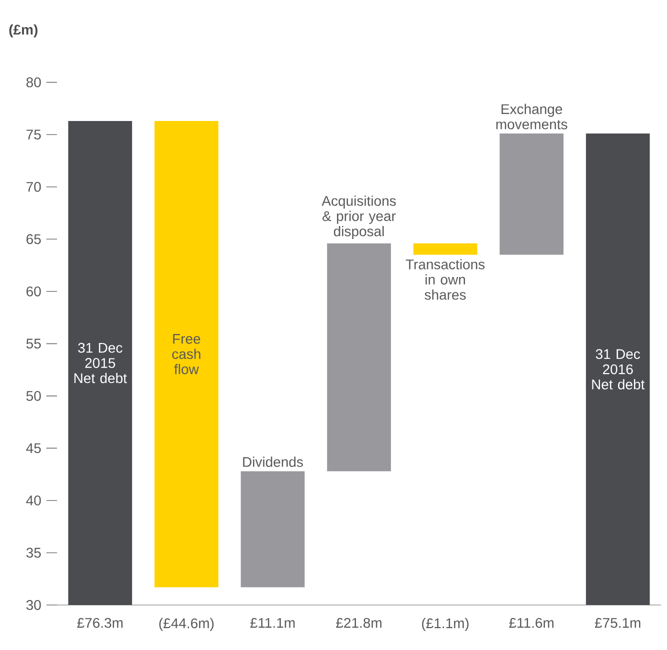  I want to click on y-tick-label: 35, so click(33, 553).